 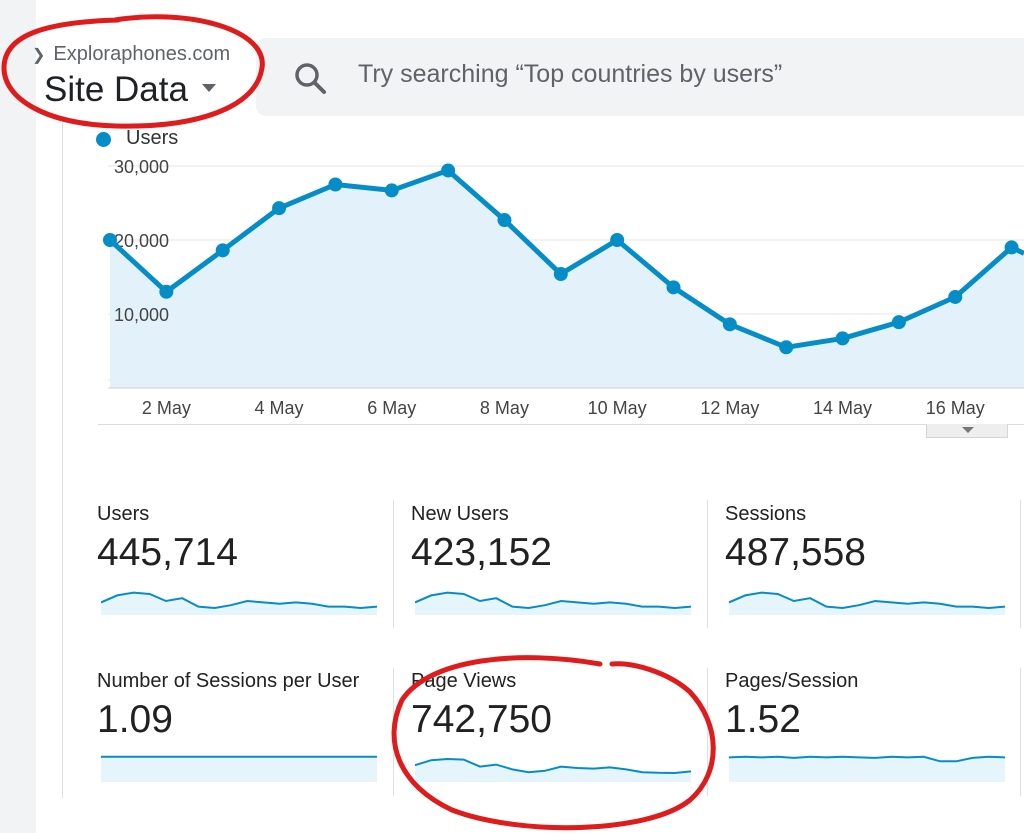 What do you see at coordinates (795, 552) in the screenshot?
I see `scorecard-value: 487,558` at bounding box center [795, 552].